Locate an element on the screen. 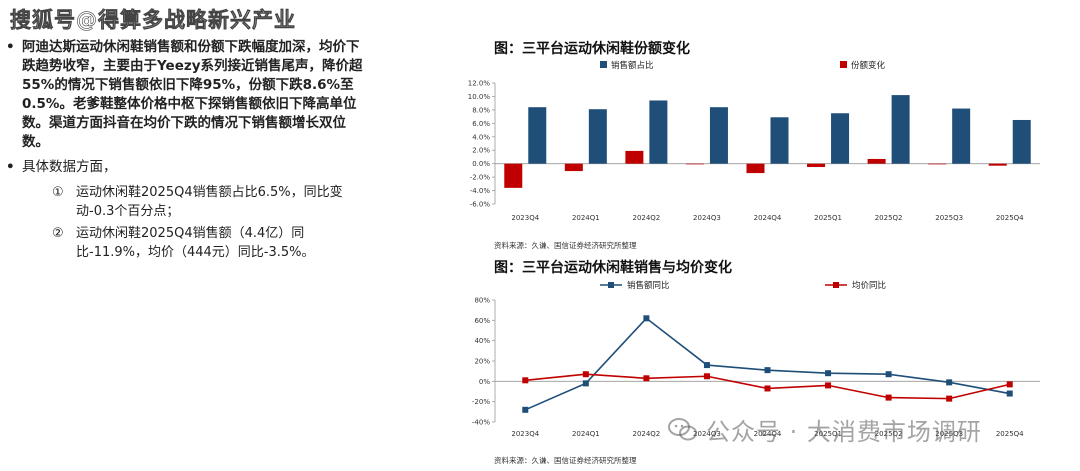 Image resolution: width=1080 pixels, height=471 pixels. y-tick-label: 2.0% is located at coordinates (481, 151).